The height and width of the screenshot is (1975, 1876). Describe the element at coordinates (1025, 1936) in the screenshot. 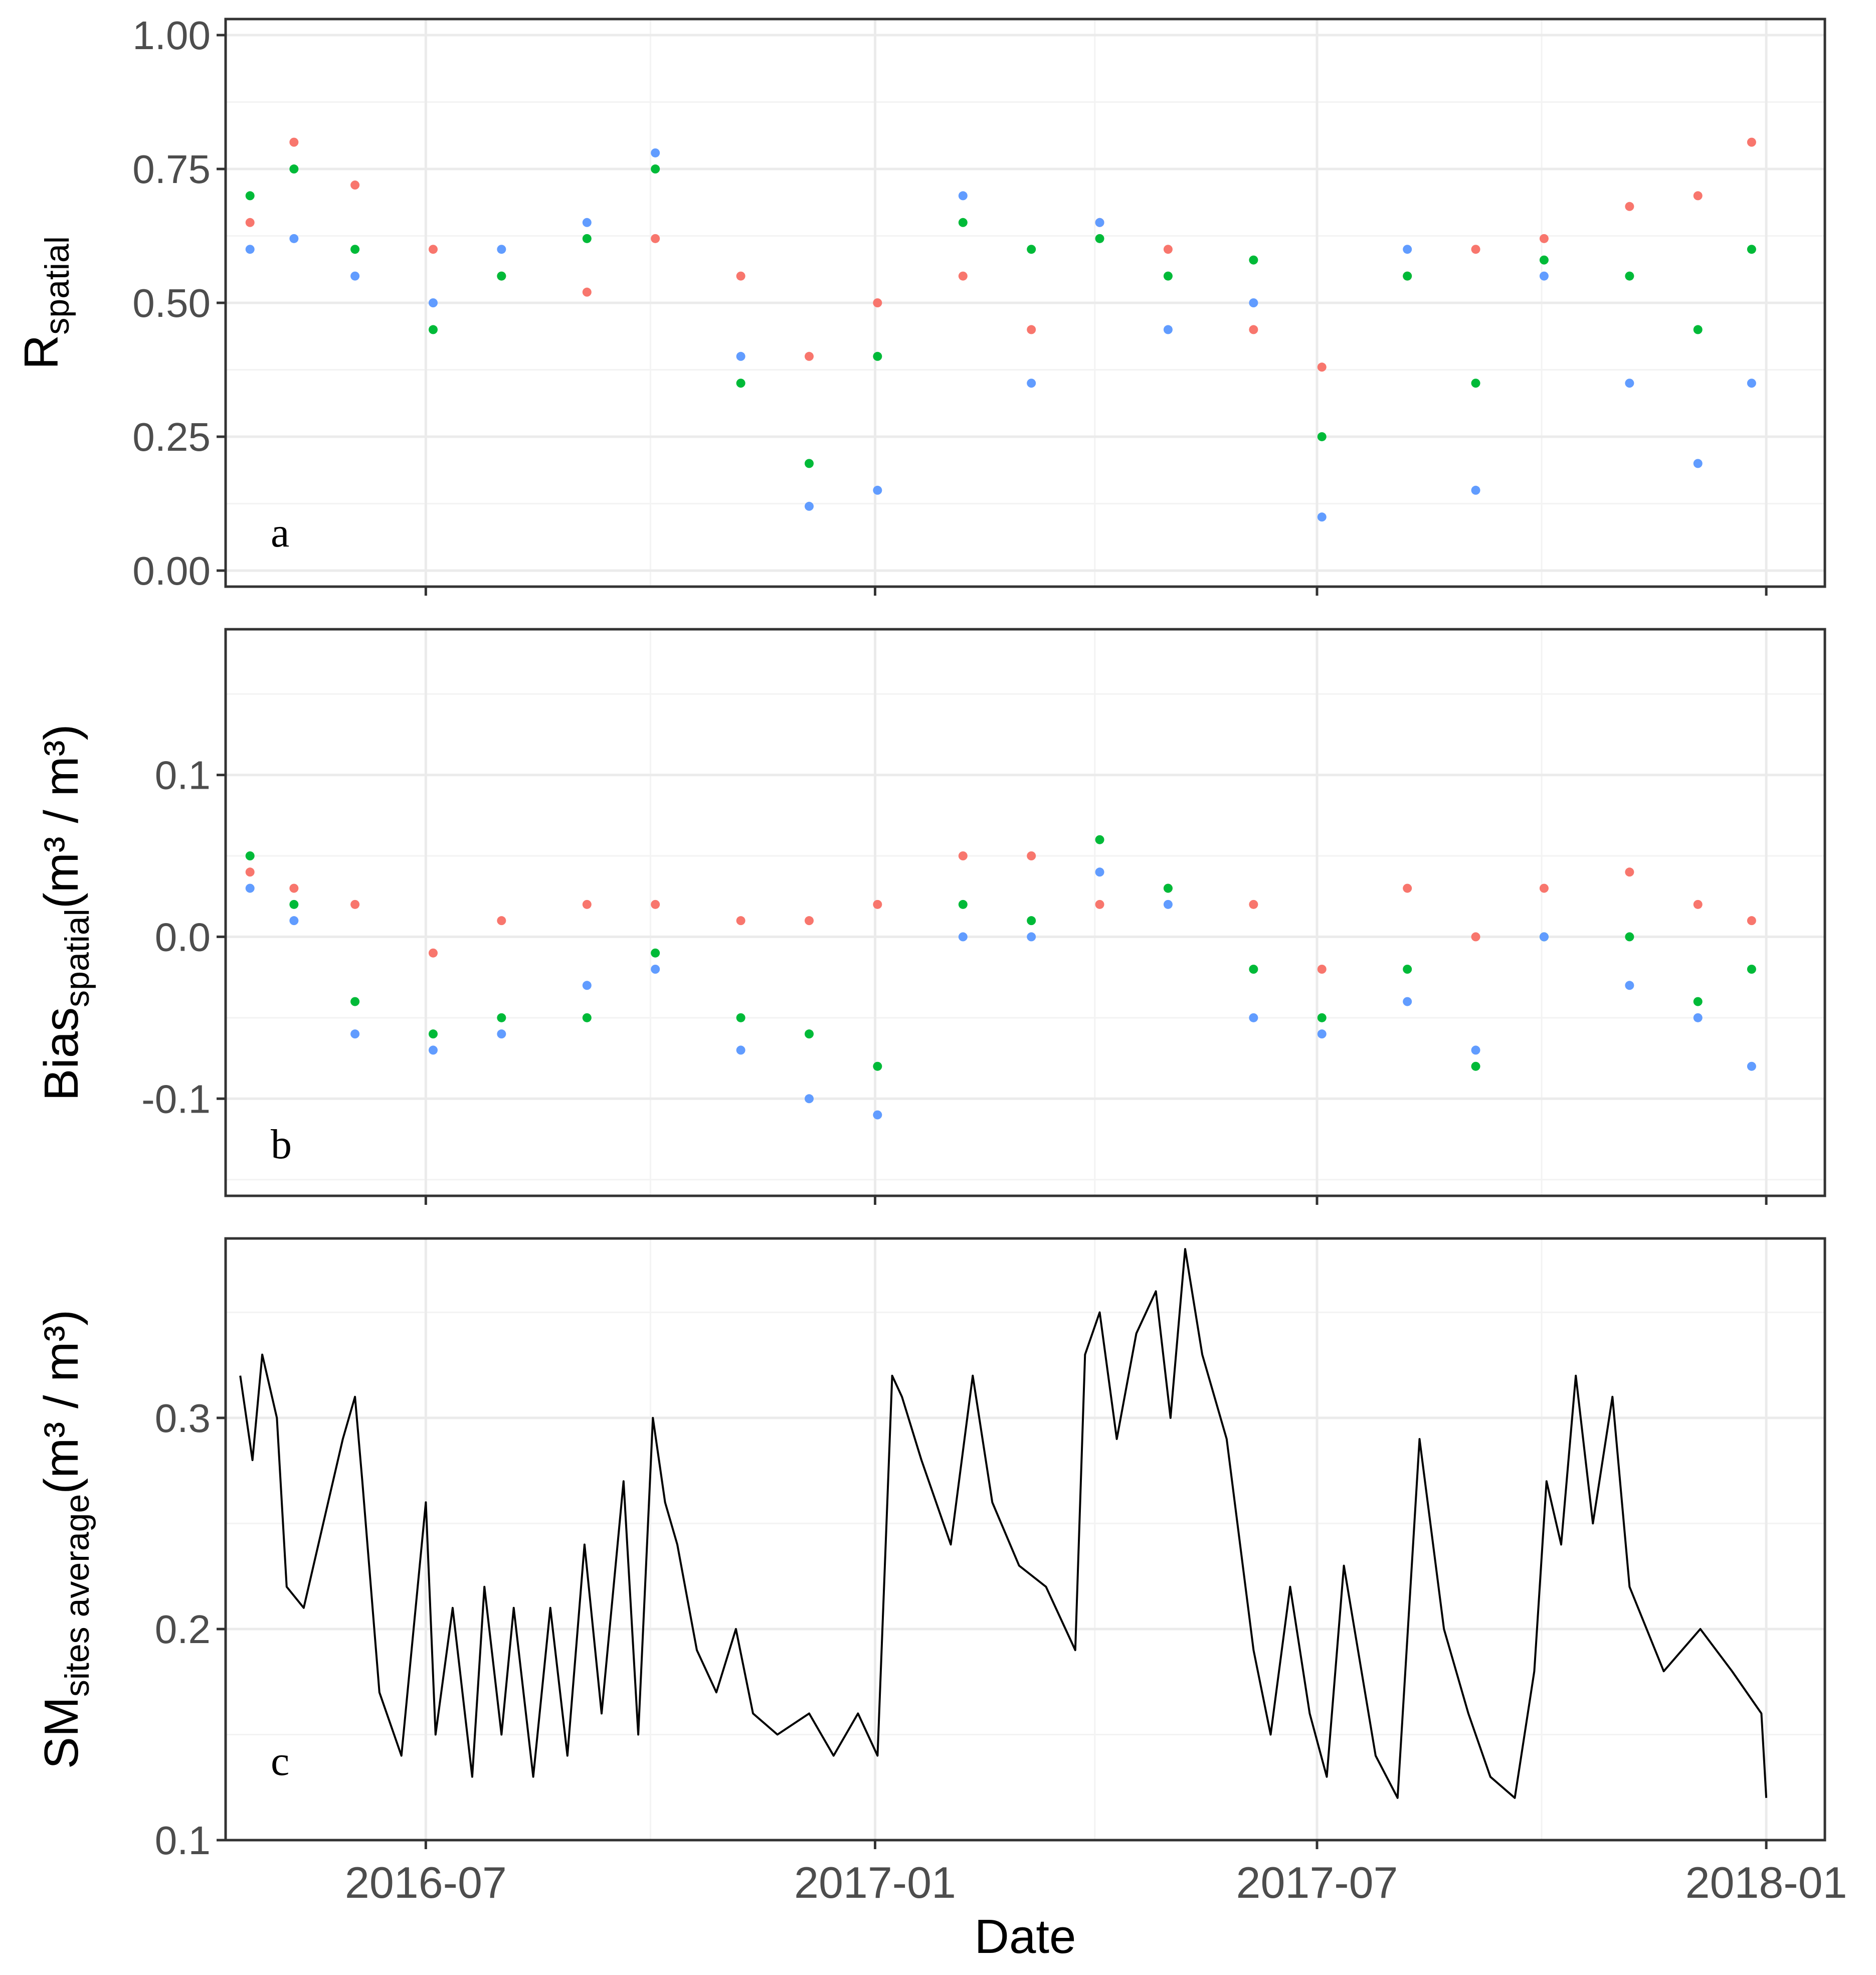

I see `x-axis-title: Date` at that location.